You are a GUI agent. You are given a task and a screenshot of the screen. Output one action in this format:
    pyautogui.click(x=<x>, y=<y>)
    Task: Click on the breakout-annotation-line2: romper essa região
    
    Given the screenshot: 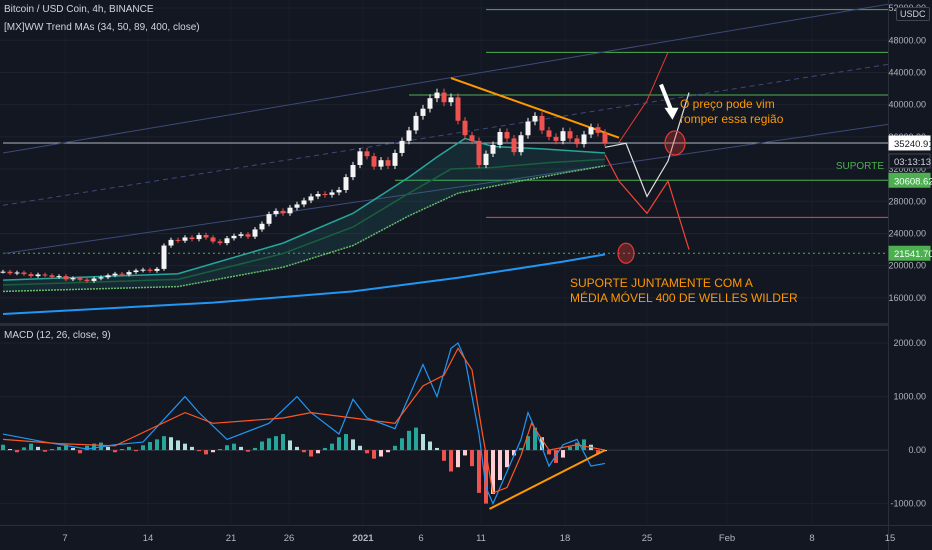 What is the action you would take?
    pyautogui.click(x=732, y=119)
    